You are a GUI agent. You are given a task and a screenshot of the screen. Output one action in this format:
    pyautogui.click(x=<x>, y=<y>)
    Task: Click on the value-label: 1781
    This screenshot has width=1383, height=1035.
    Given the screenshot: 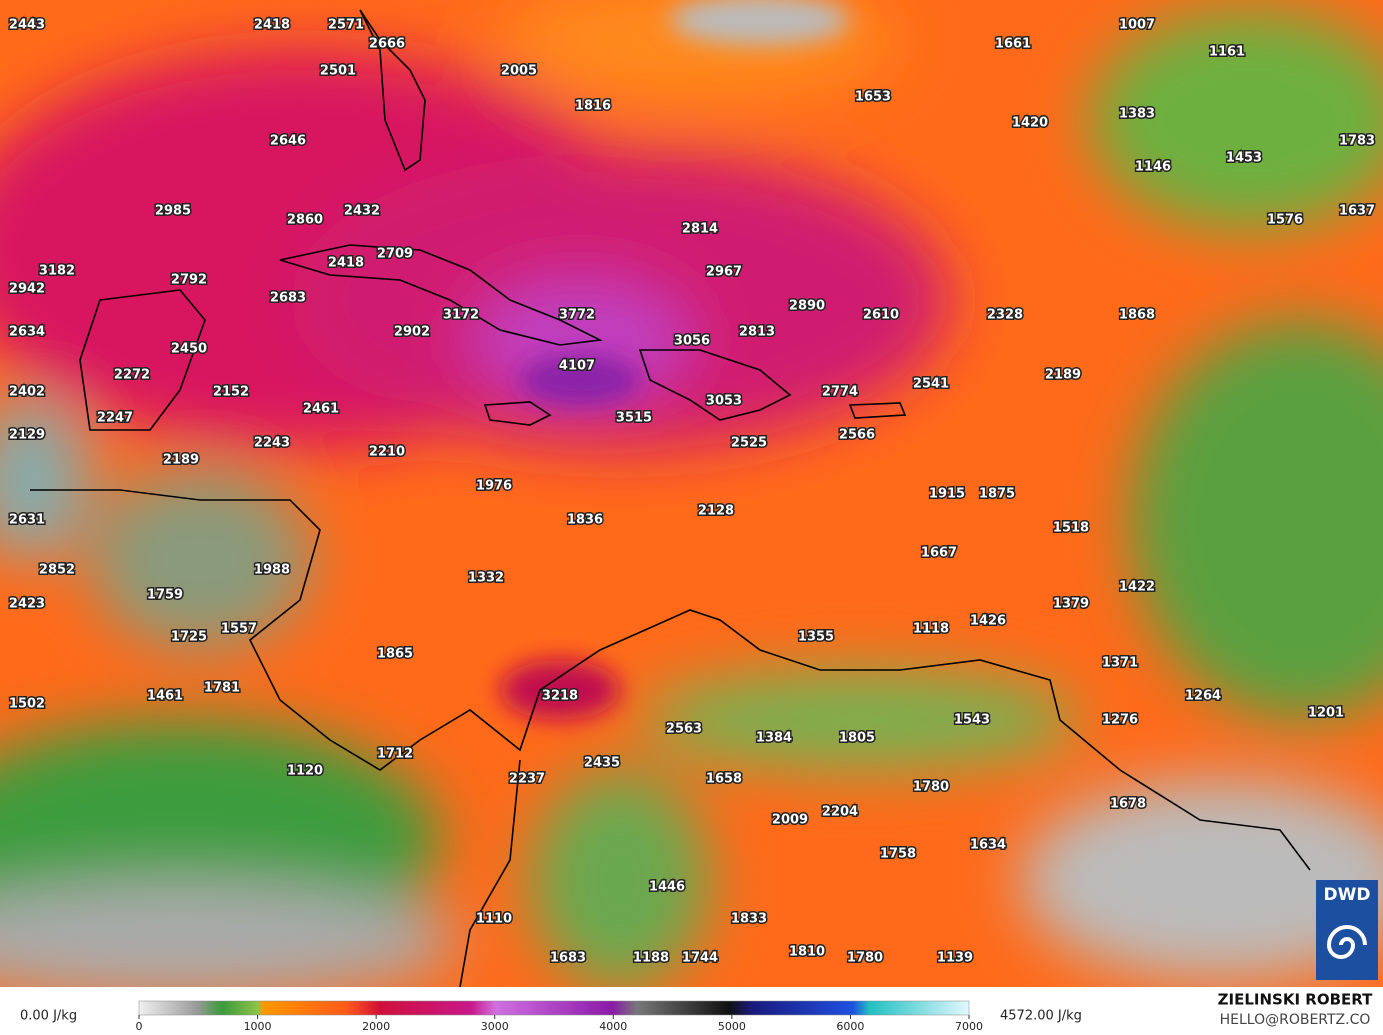 What is the action you would take?
    pyautogui.click(x=222, y=688)
    